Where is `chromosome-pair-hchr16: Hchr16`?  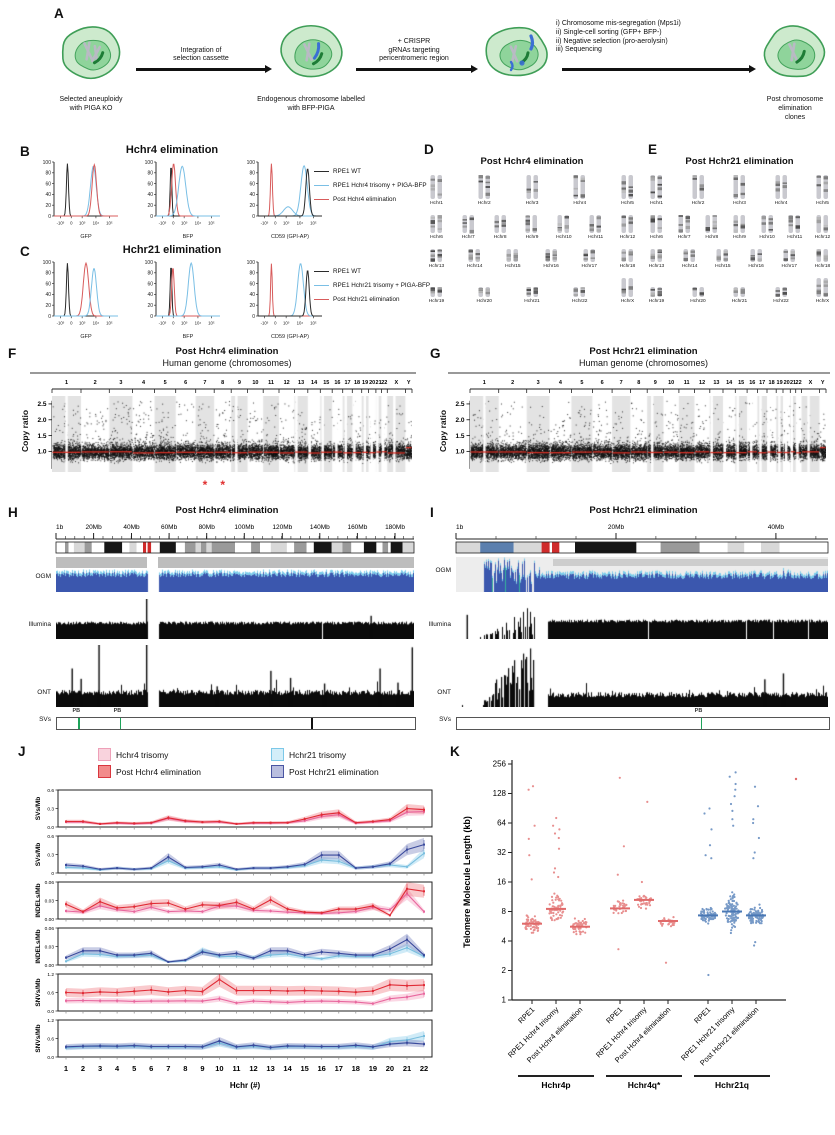
chromosome-pair-hchr16: Hchr16 is located at coordinates (551, 258).